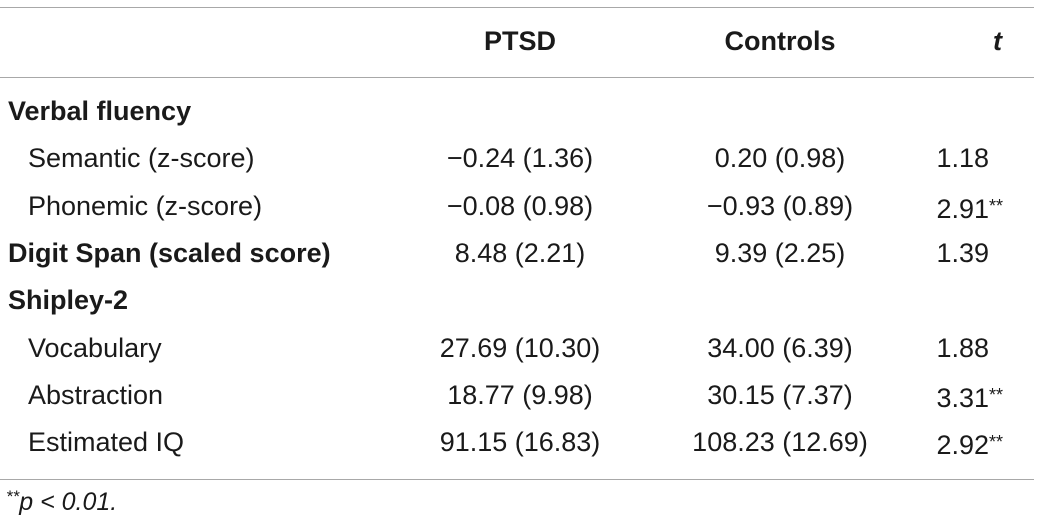 This screenshot has height=528, width=1040. What do you see at coordinates (68, 300) in the screenshot?
I see `row-label: Shipley-2` at bounding box center [68, 300].